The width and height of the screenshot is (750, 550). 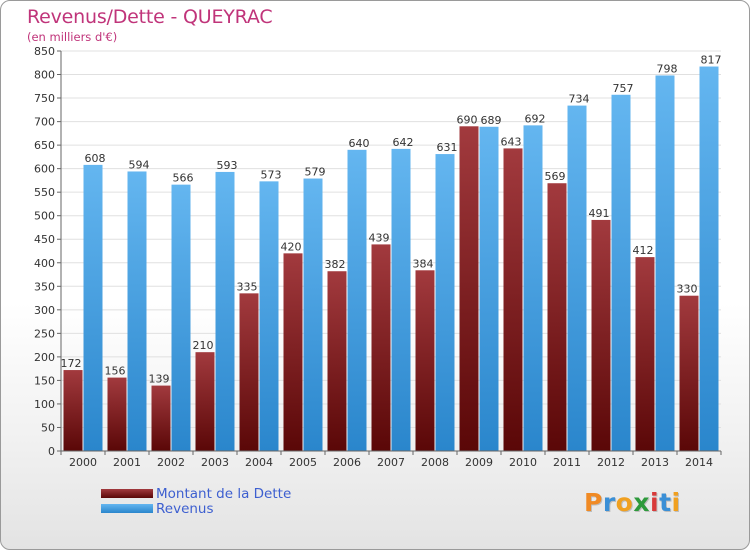 What do you see at coordinates (44, 122) in the screenshot?
I see `y-tick-label: 700` at bounding box center [44, 122].